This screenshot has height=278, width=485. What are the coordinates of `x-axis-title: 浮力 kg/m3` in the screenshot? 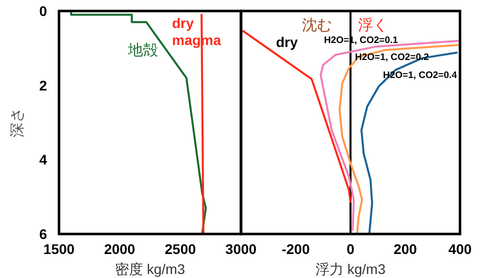 It's located at (350, 269).